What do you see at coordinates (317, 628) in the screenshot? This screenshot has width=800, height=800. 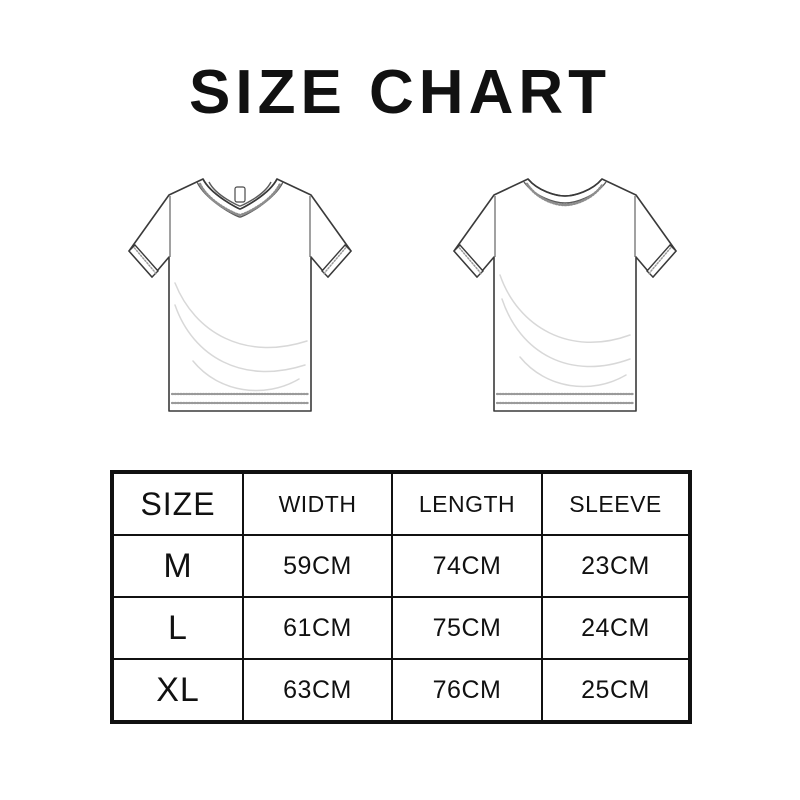 I see `cell-width: 61CM` at bounding box center [317, 628].